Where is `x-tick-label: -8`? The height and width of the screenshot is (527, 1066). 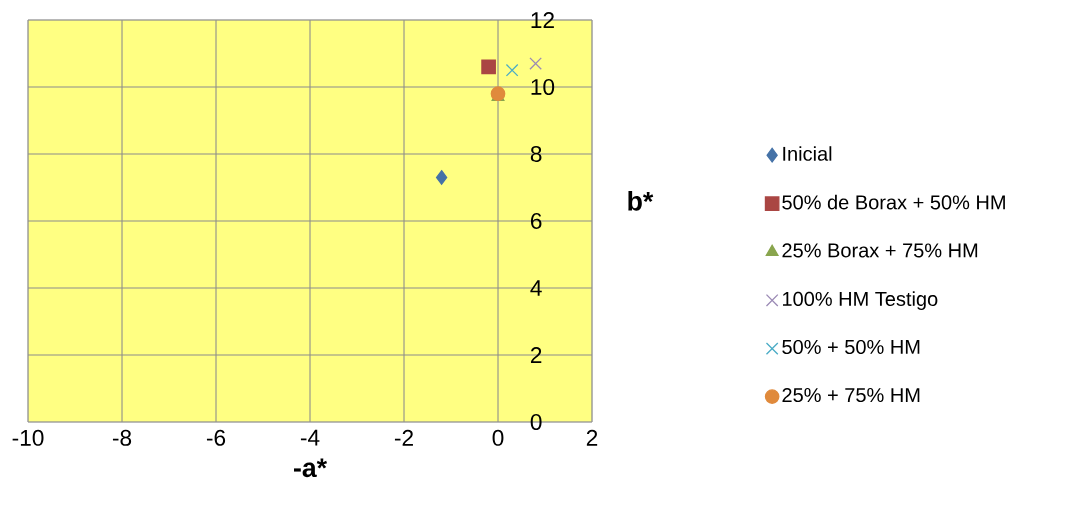 x-tick-label: -8 is located at coordinates (122, 437).